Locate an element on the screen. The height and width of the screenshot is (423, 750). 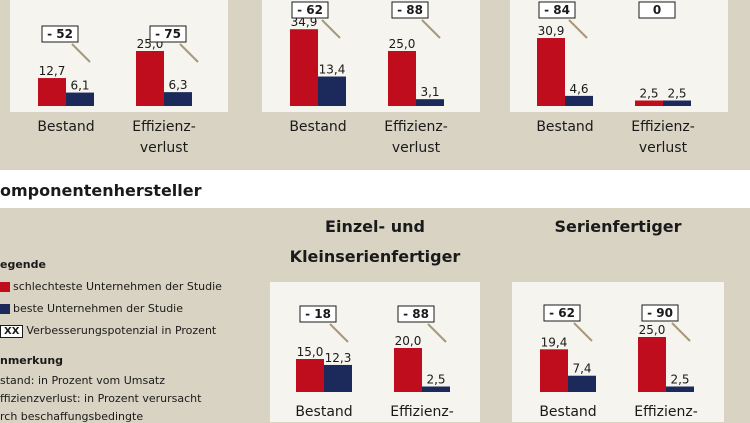
note-title: nmerkung is located at coordinates (32, 360).